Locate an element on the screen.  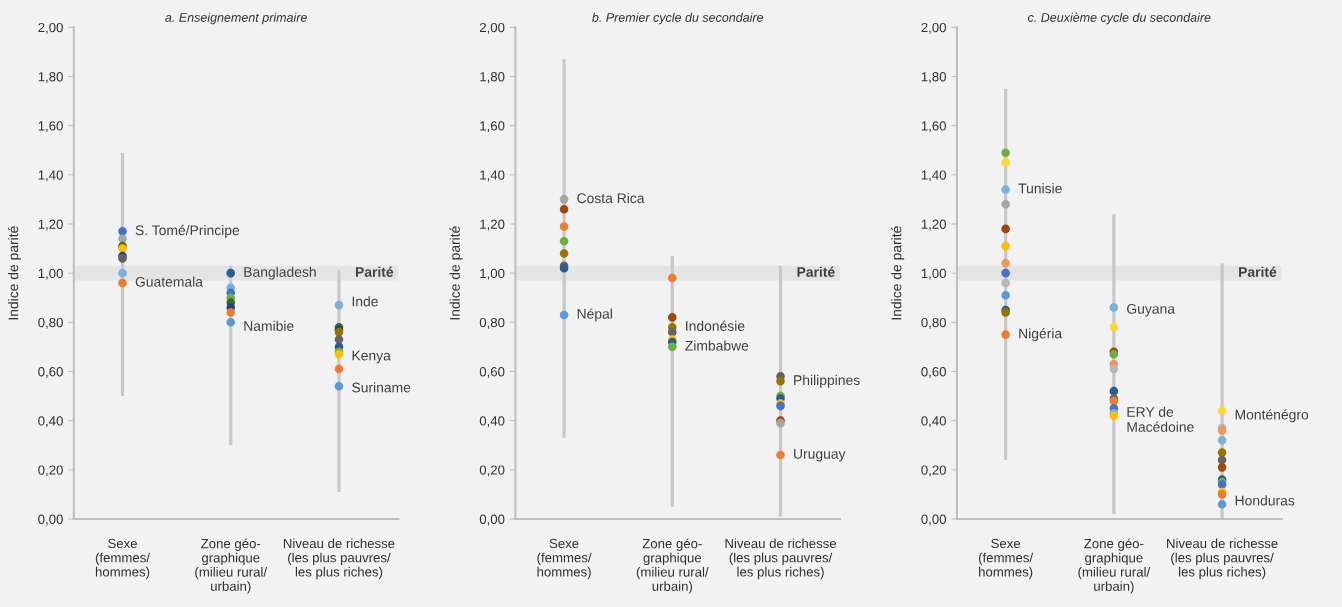
annotation: Bangladesh is located at coordinates (280, 273).